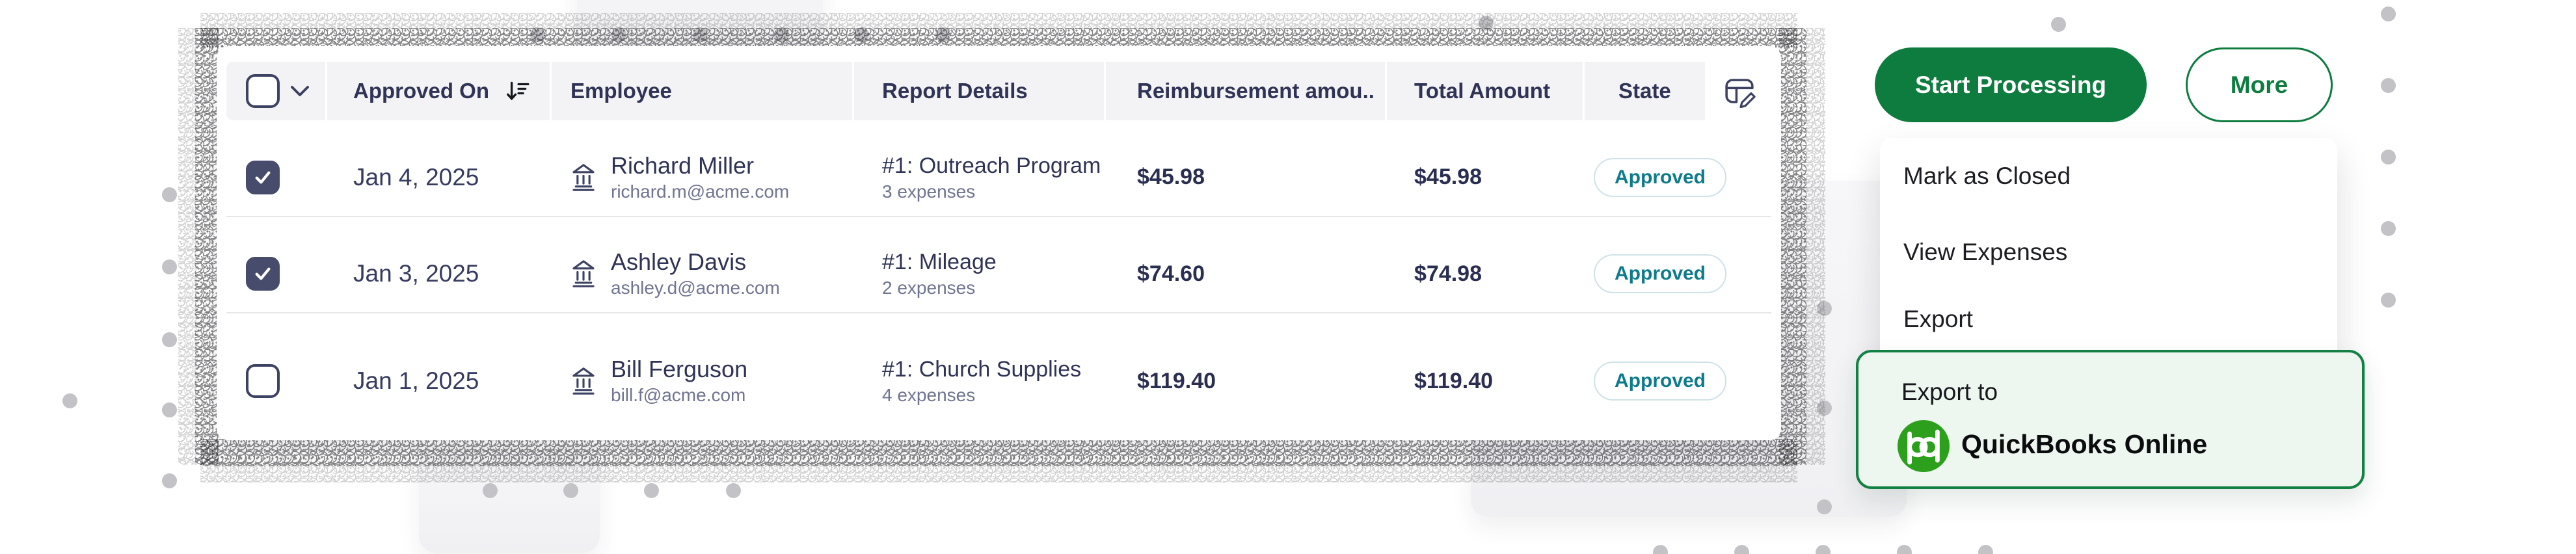 The height and width of the screenshot is (554, 2576). Describe the element at coordinates (929, 191) in the screenshot. I see `report-expense-count: 3 expenses` at that location.